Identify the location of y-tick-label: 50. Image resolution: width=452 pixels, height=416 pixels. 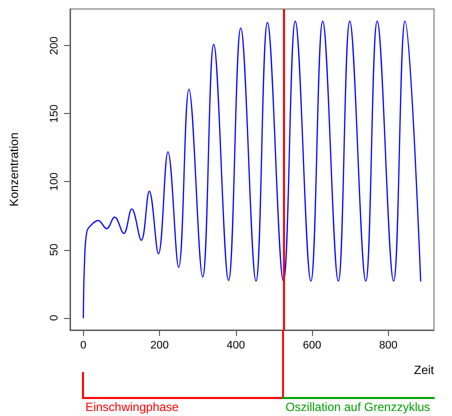
(54, 250).